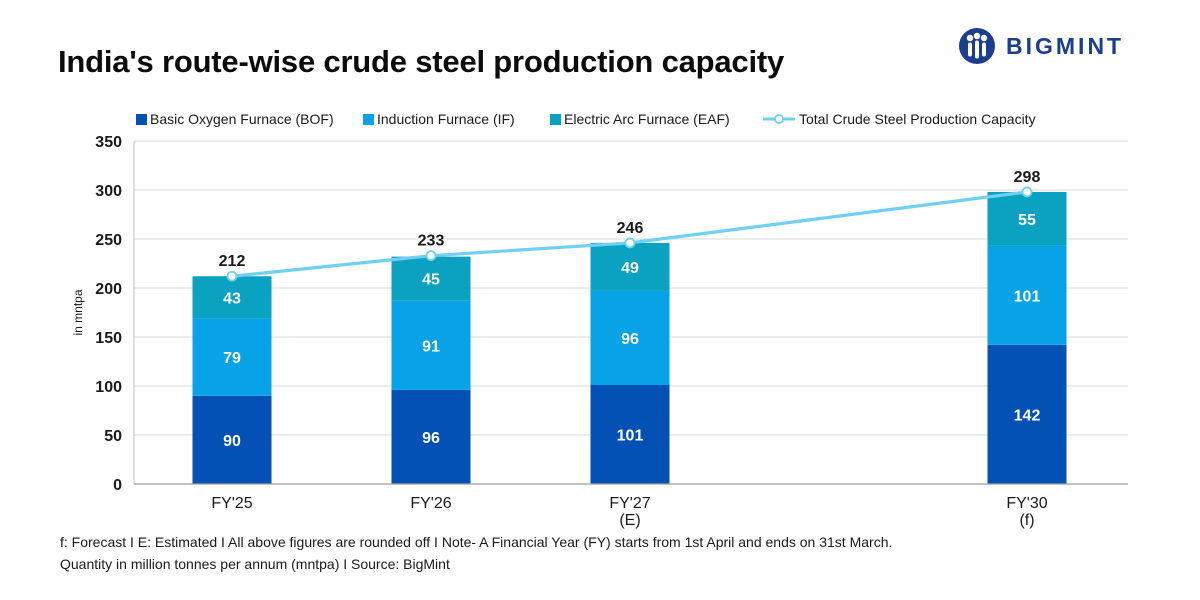  Describe the element at coordinates (1065, 45) in the screenshot. I see `brand-name: BIGMINT` at that location.